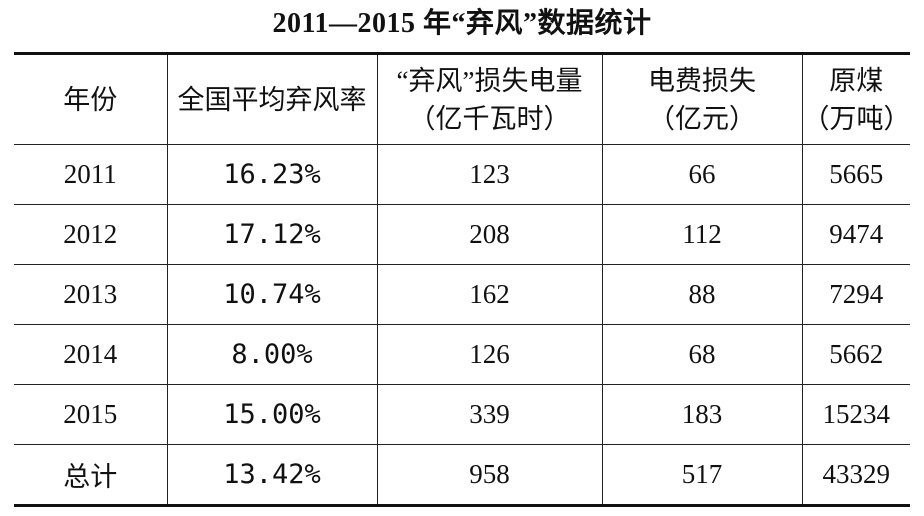 The width and height of the screenshot is (924, 516). Describe the element at coordinates (91, 475) in the screenshot. I see `cell-total-label: 总计` at that location.